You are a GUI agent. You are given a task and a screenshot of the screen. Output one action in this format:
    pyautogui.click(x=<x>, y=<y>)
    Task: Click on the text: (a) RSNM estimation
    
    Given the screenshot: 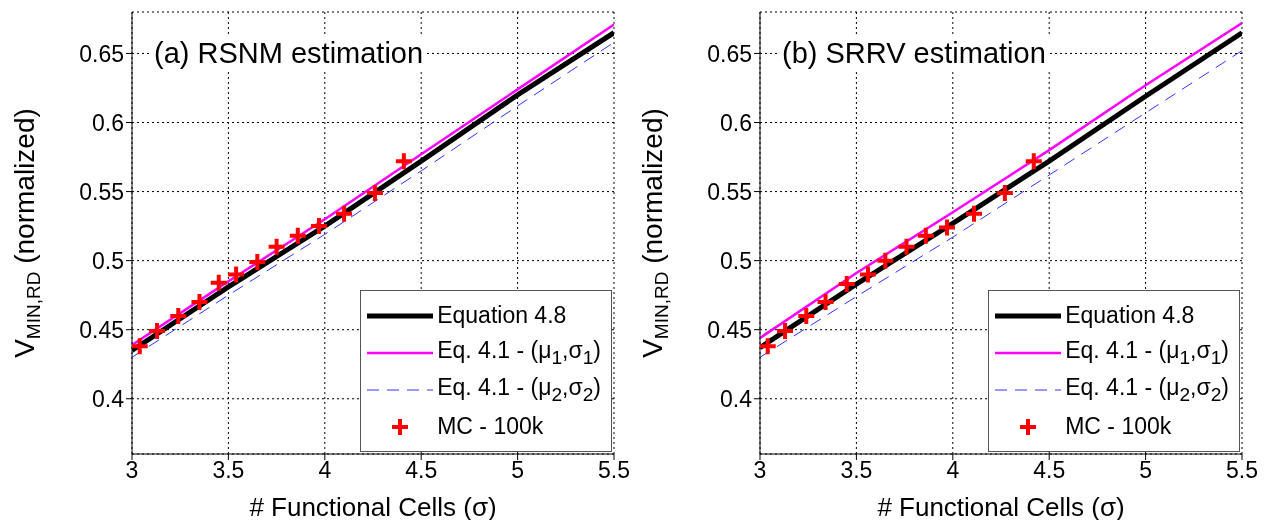 What is the action you would take?
    pyautogui.click(x=289, y=53)
    